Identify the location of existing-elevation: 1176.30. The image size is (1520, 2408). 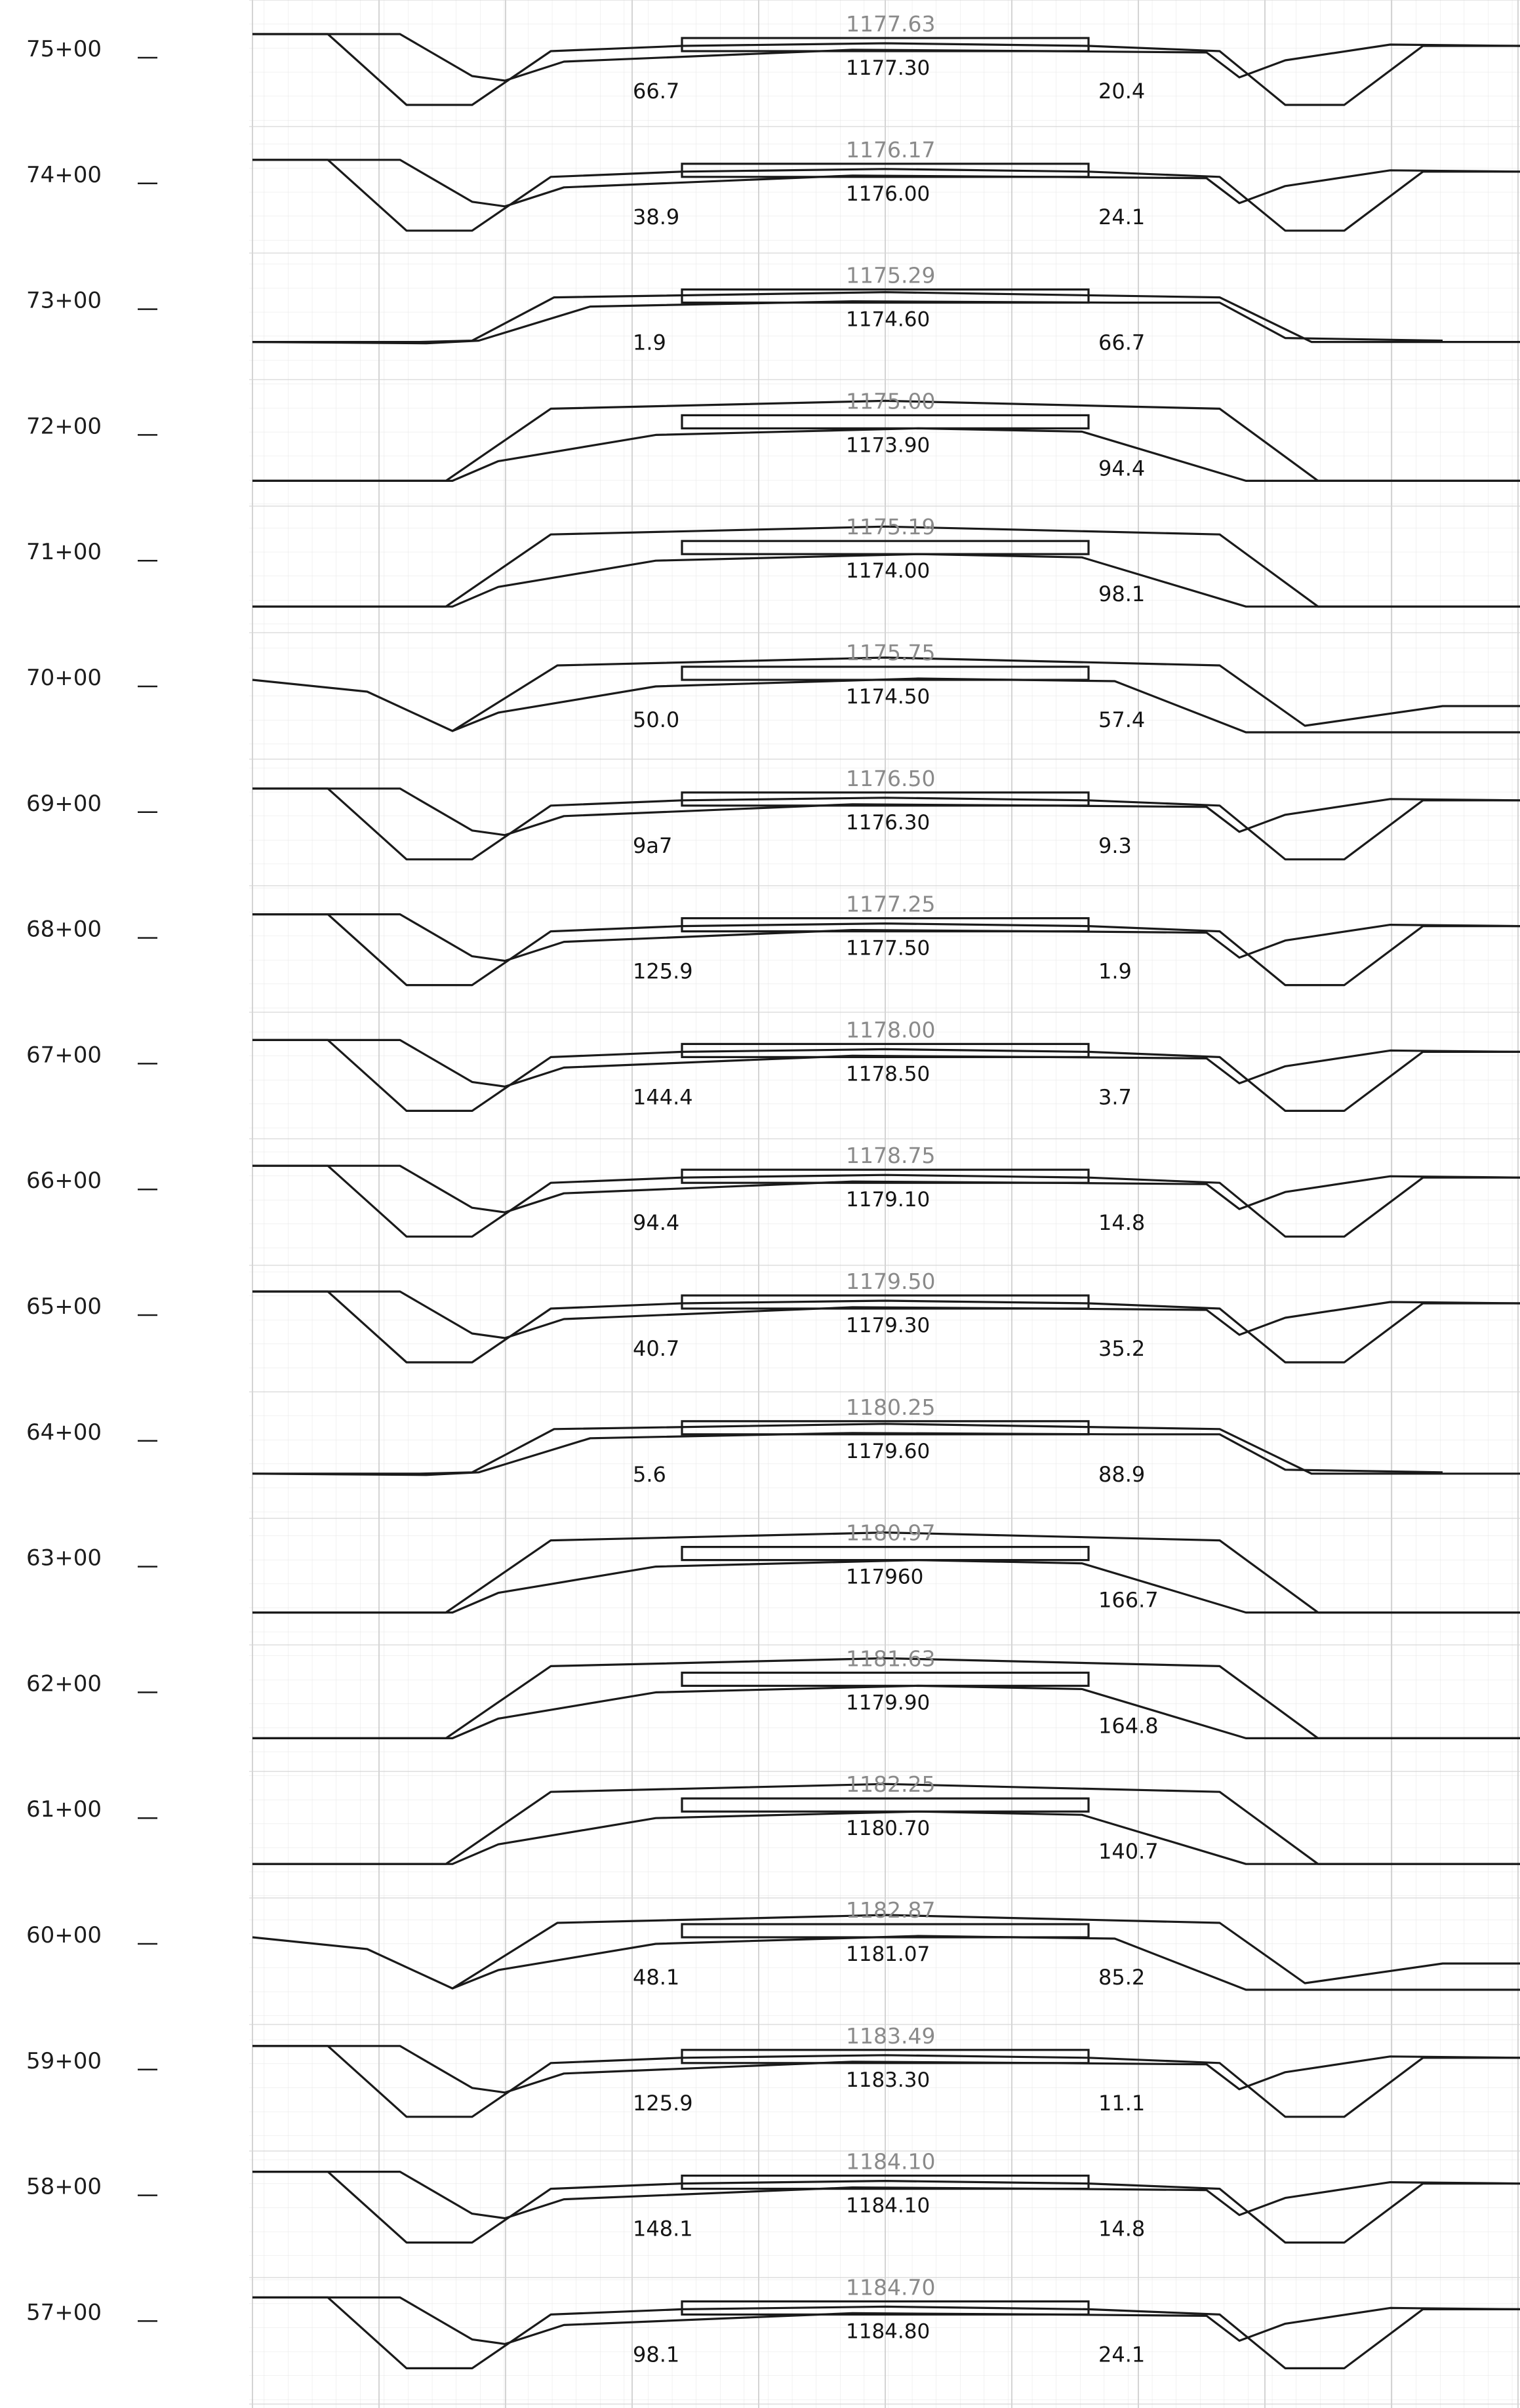
(888, 823).